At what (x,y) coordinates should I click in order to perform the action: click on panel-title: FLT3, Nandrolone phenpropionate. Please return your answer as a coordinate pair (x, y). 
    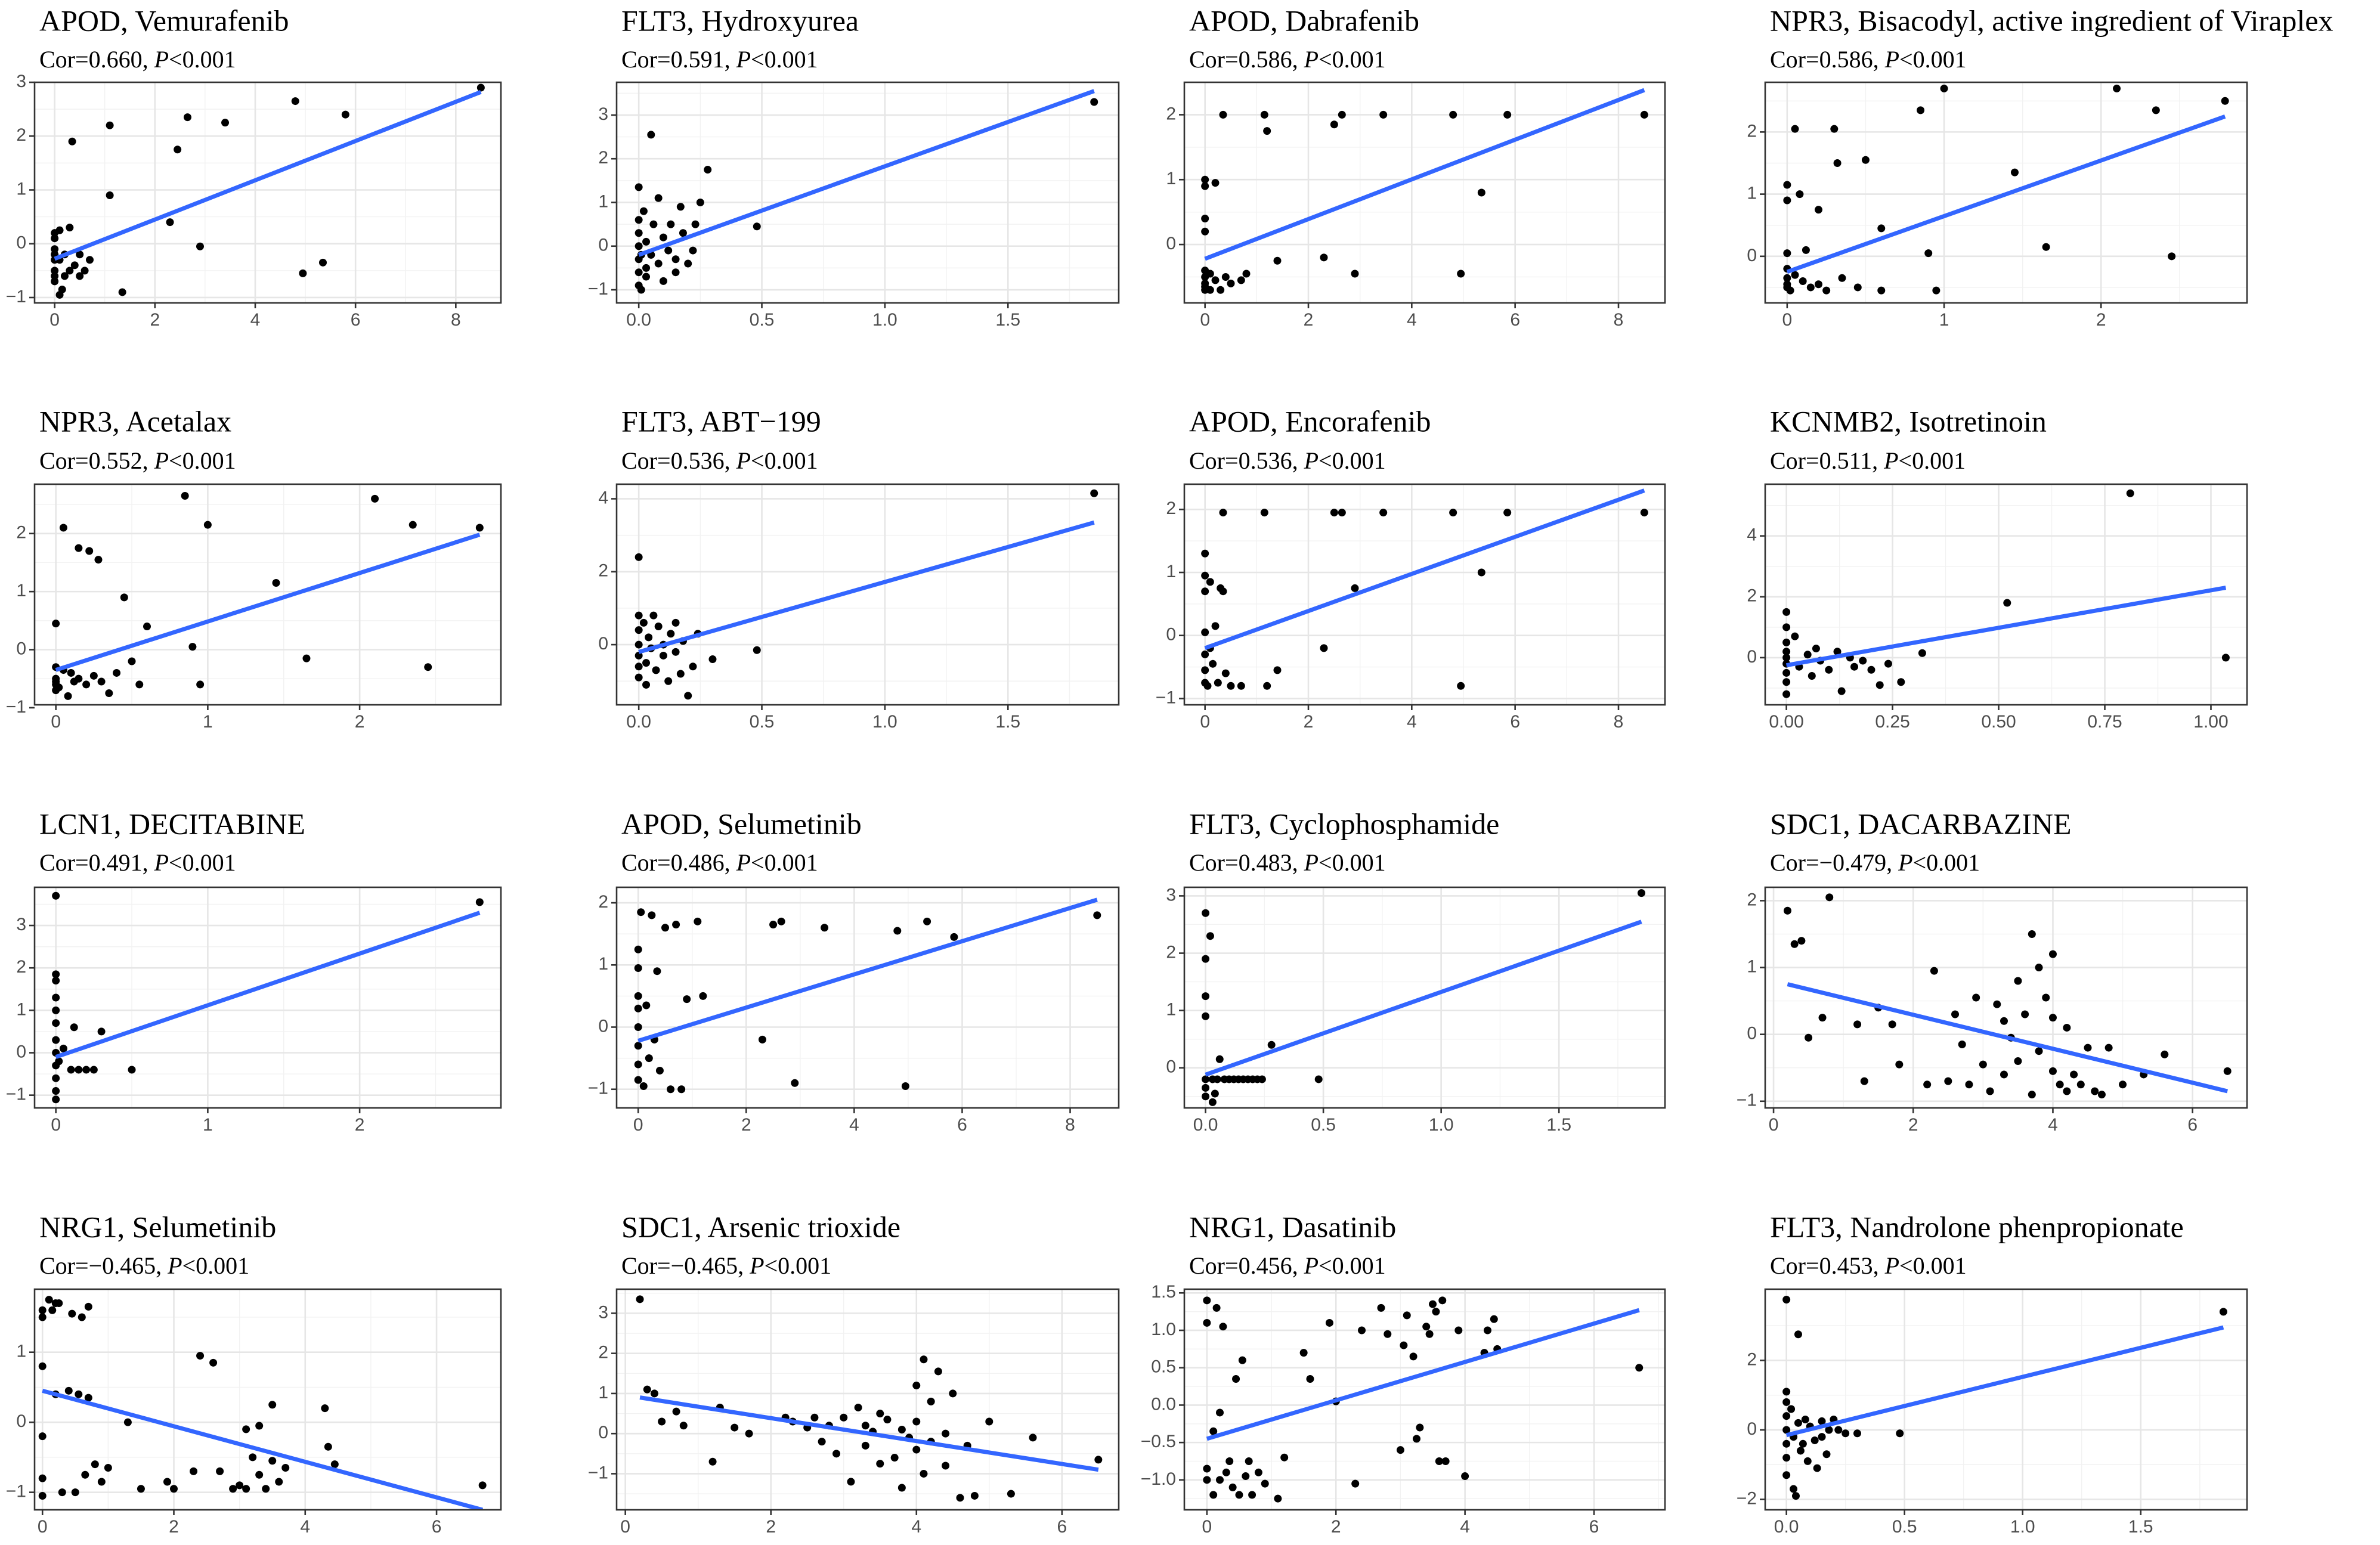
    Looking at the image, I should click on (1977, 1226).